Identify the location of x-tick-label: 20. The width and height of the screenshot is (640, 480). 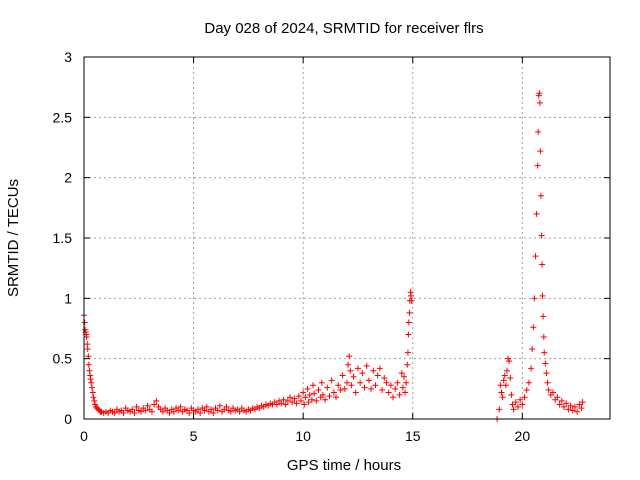
(523, 436).